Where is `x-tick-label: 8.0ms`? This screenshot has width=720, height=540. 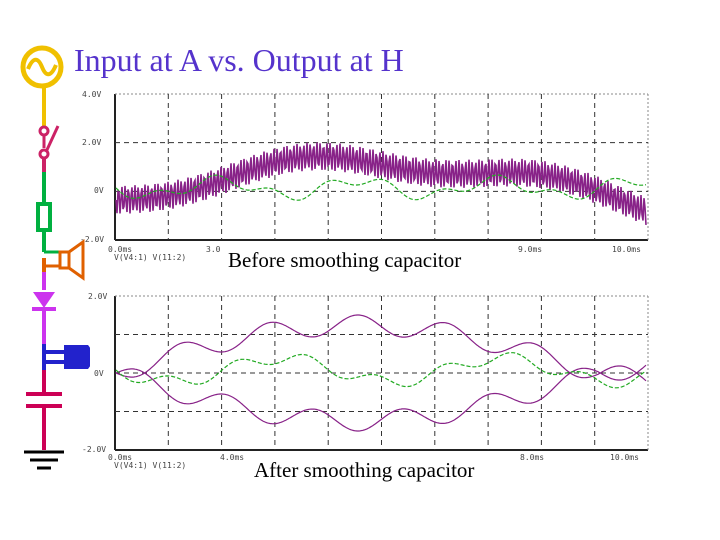
x-tick-label: 8.0ms is located at coordinates (532, 457).